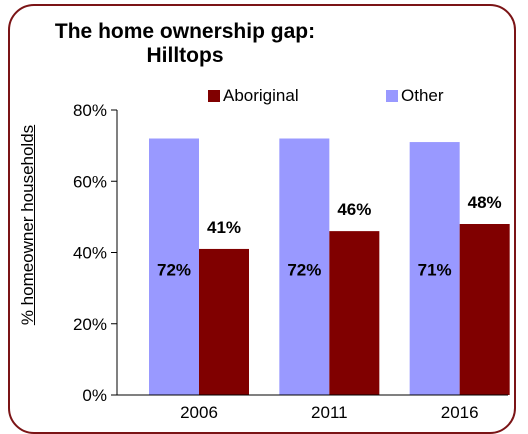 The image size is (528, 434). I want to click on legend-item-aboriginal: Aboriginal, so click(253, 96).